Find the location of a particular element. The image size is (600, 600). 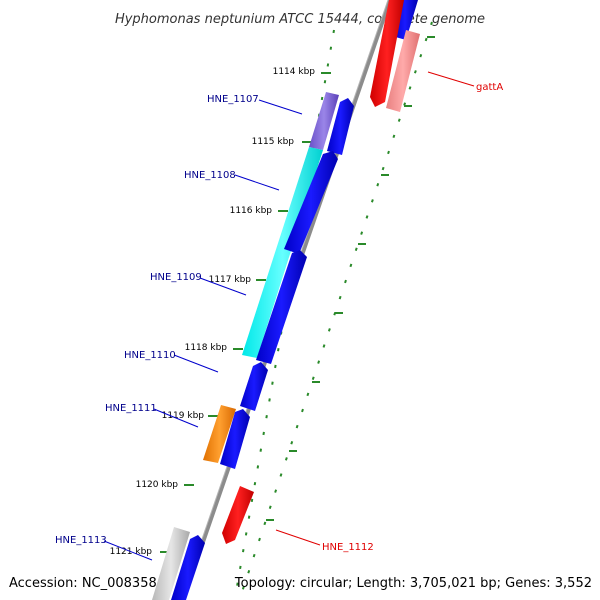

label-hne-1108: HNE_1108 is located at coordinates (210, 175).